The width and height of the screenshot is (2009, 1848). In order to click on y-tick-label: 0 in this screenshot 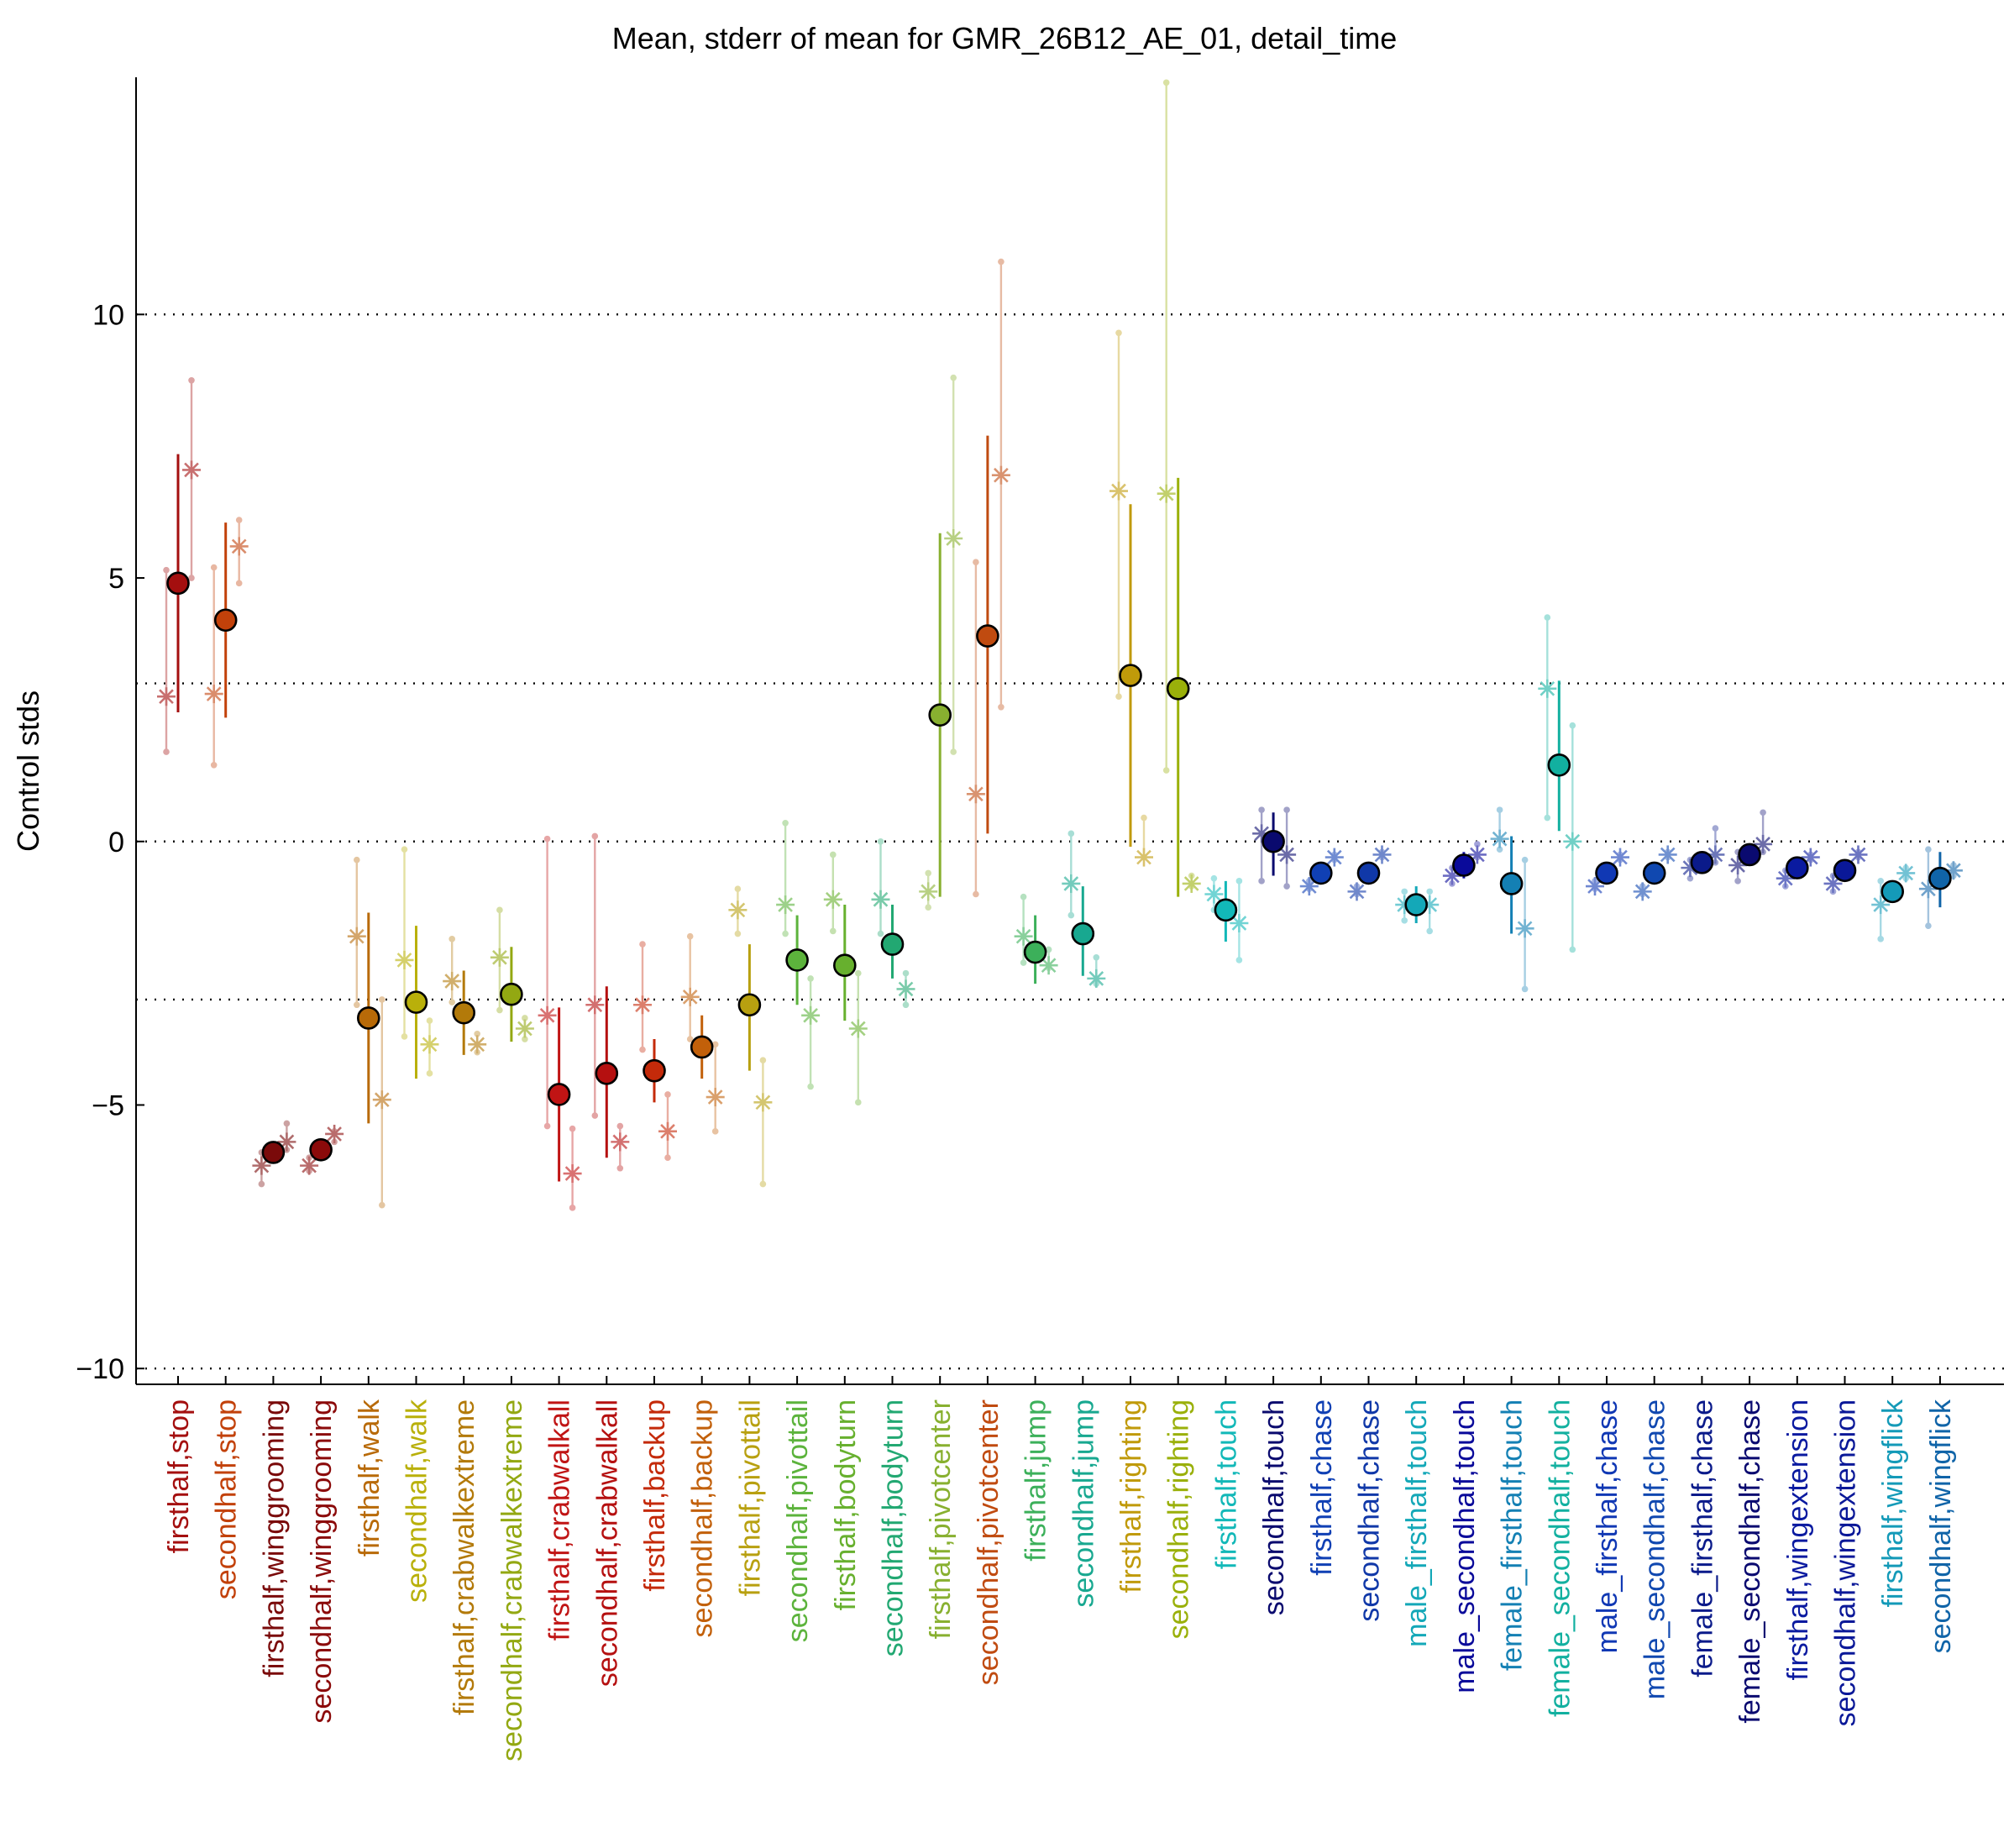, I will do `click(116, 842)`.